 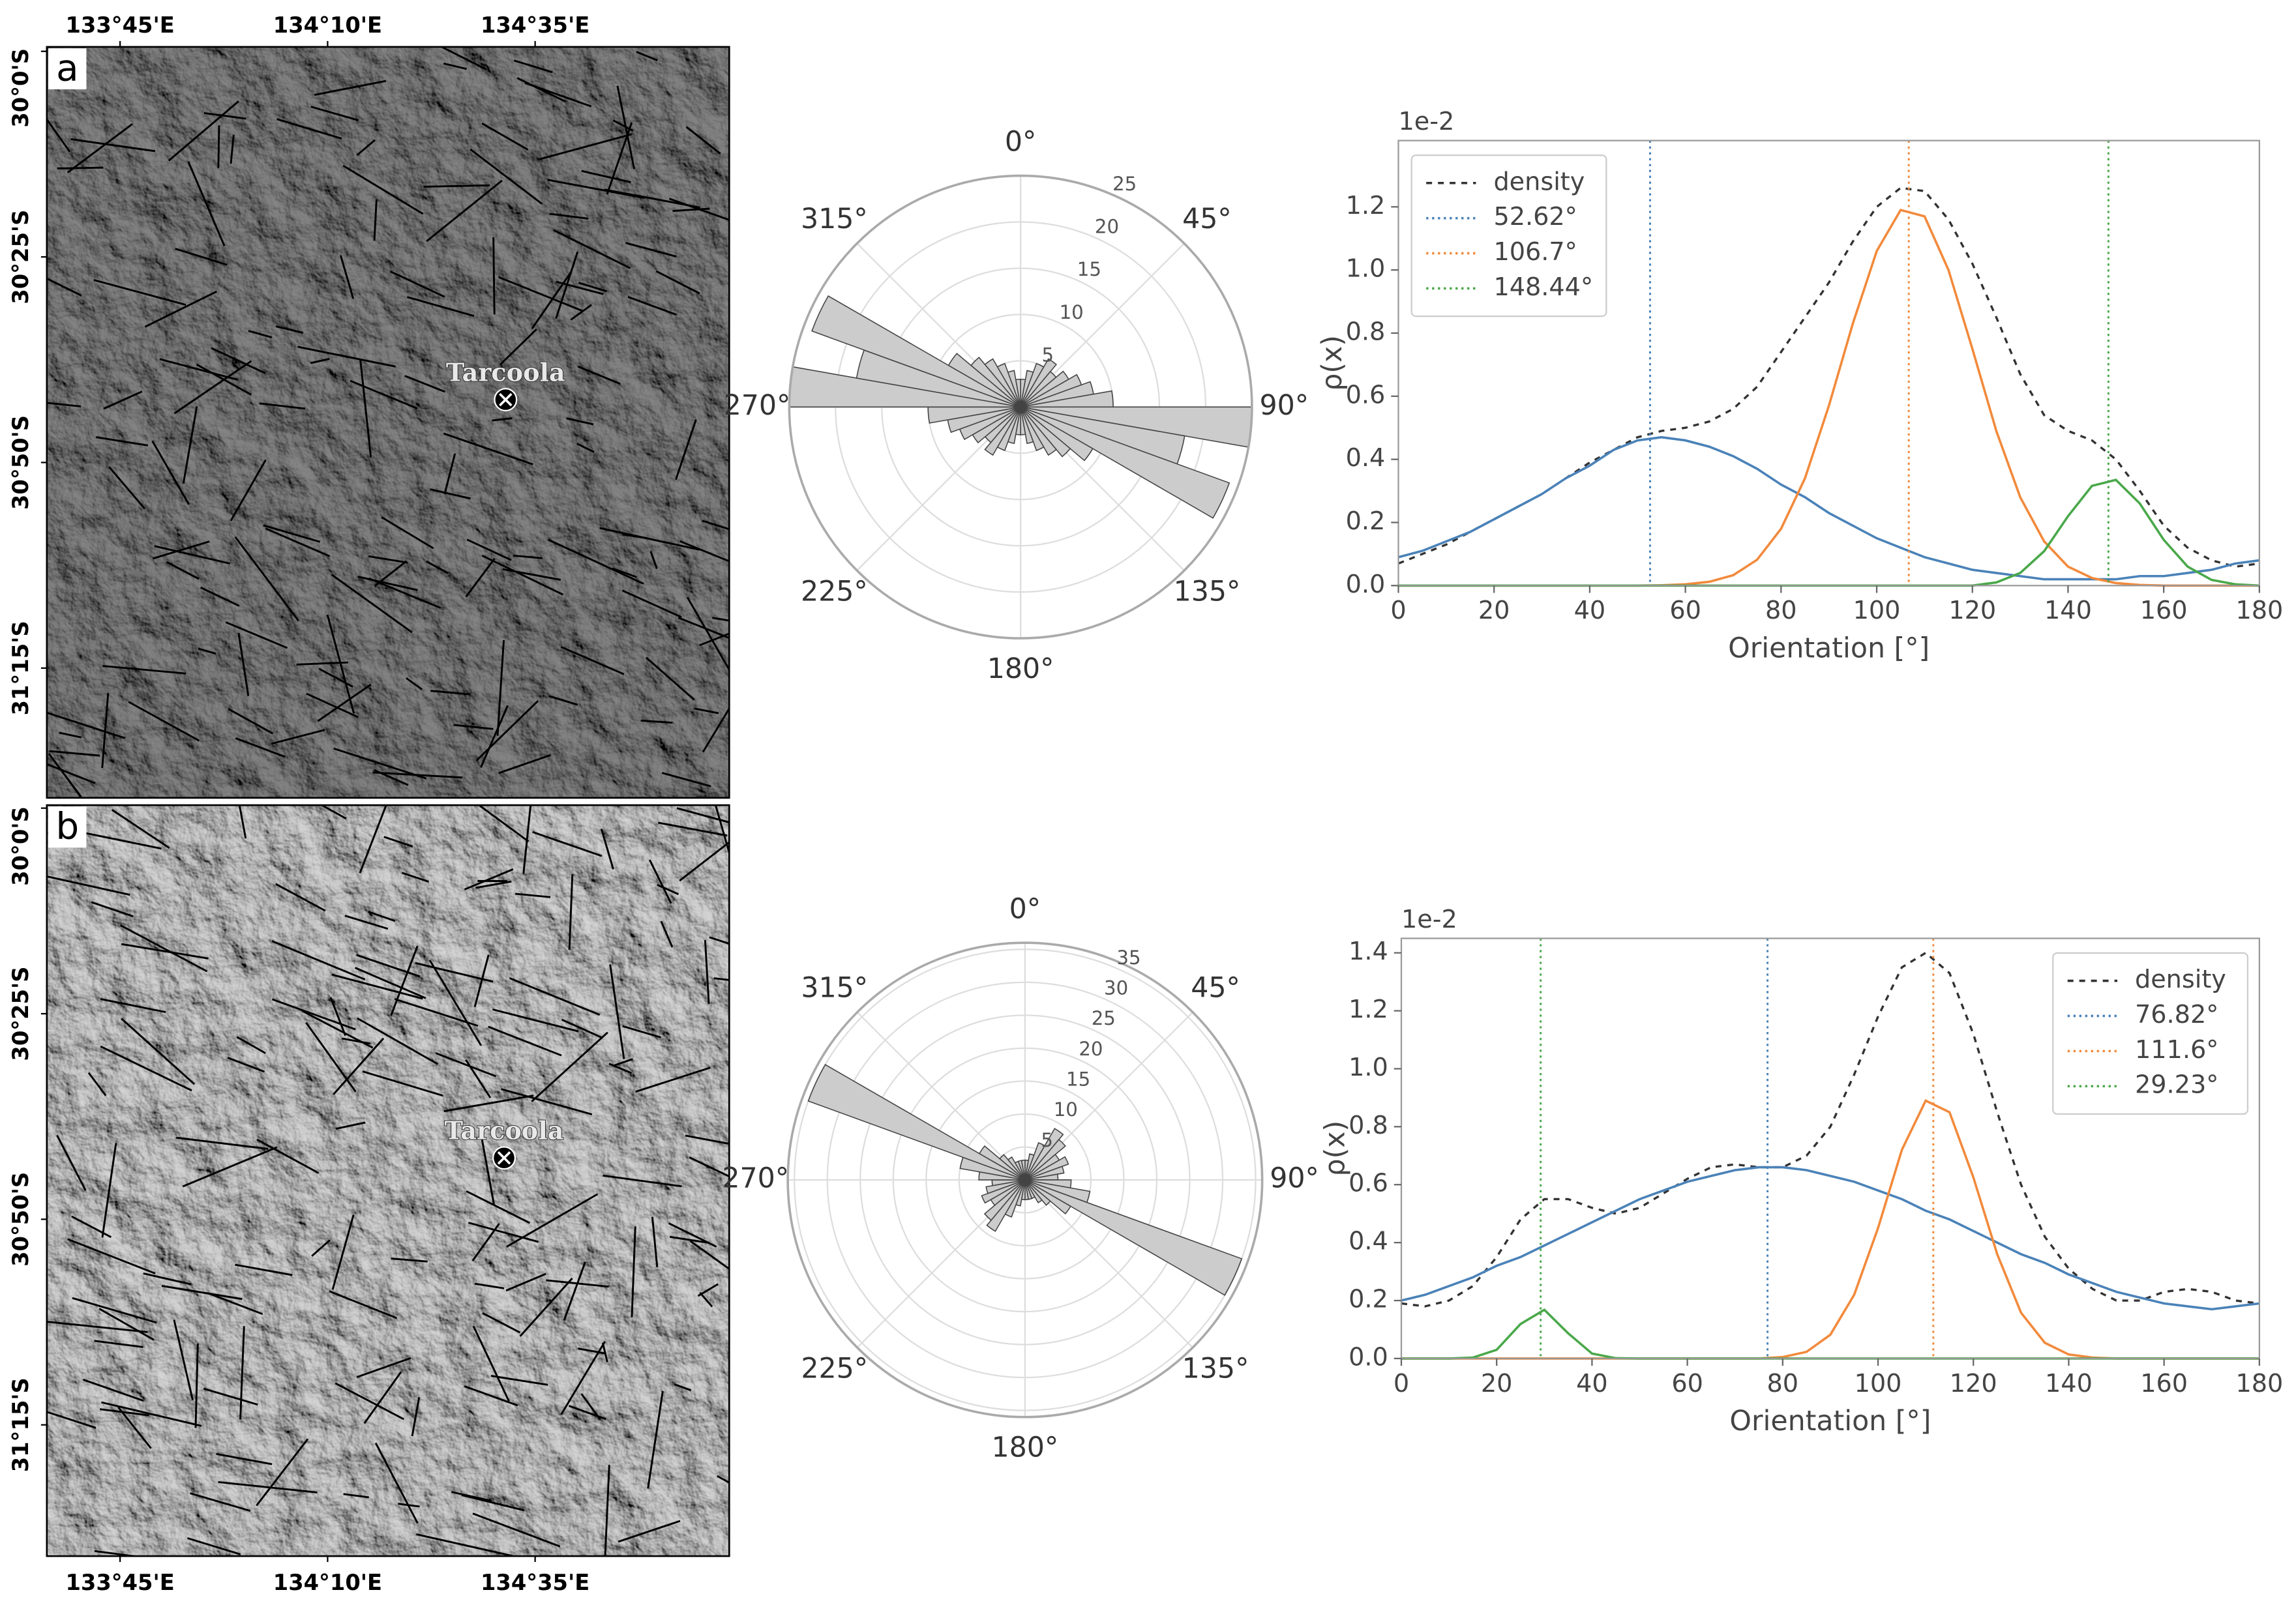 I want to click on y-tick-label: 30°50'S, so click(x=20, y=1219).